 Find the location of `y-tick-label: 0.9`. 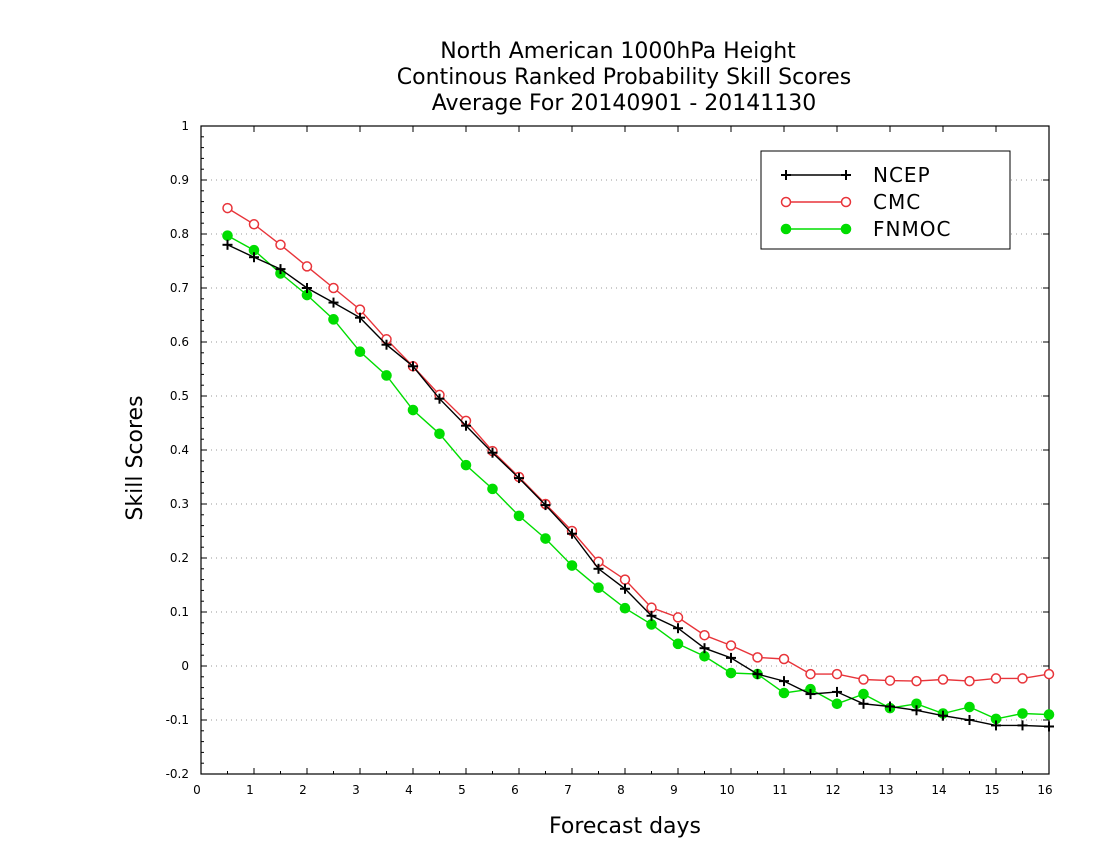

y-tick-label: 0.9 is located at coordinates (179, 180).